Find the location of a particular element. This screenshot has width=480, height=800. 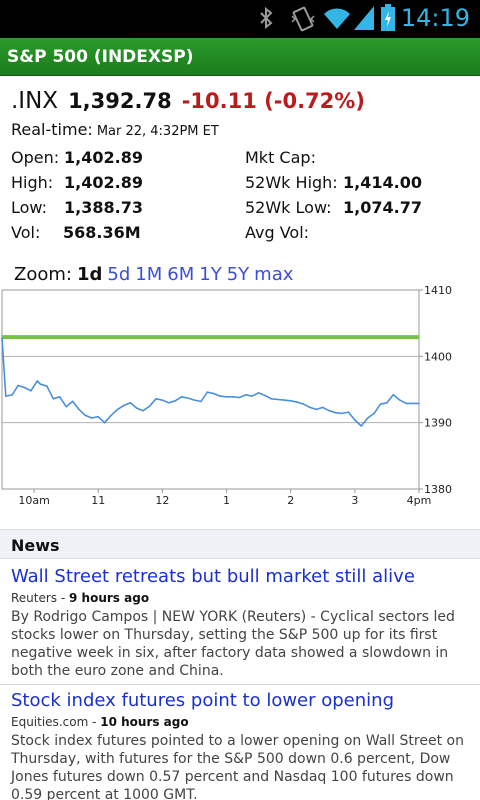

stat-open-label: Open: is located at coordinates (35, 157).